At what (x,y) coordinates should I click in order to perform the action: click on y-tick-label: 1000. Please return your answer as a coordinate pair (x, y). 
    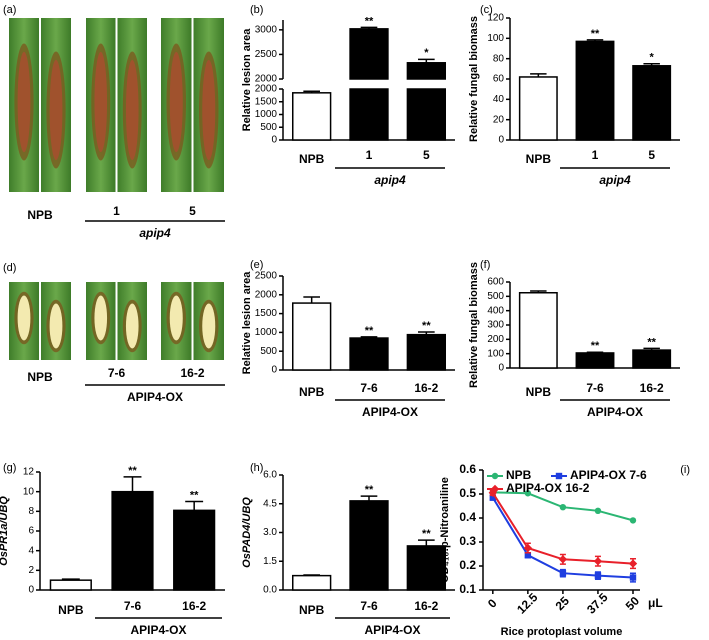
    Looking at the image, I should click on (266, 114).